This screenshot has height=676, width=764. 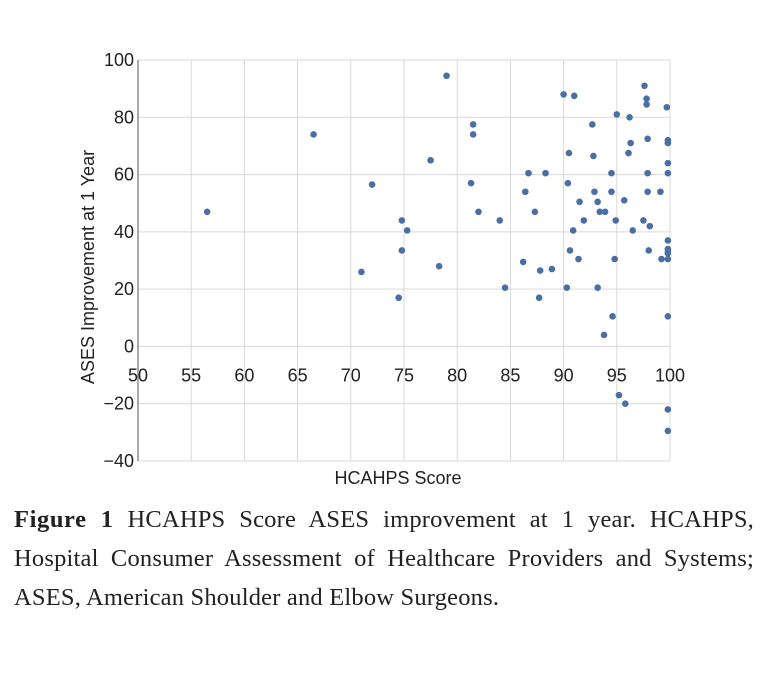 What do you see at coordinates (670, 375) in the screenshot?
I see `x-tick-label: 100` at bounding box center [670, 375].